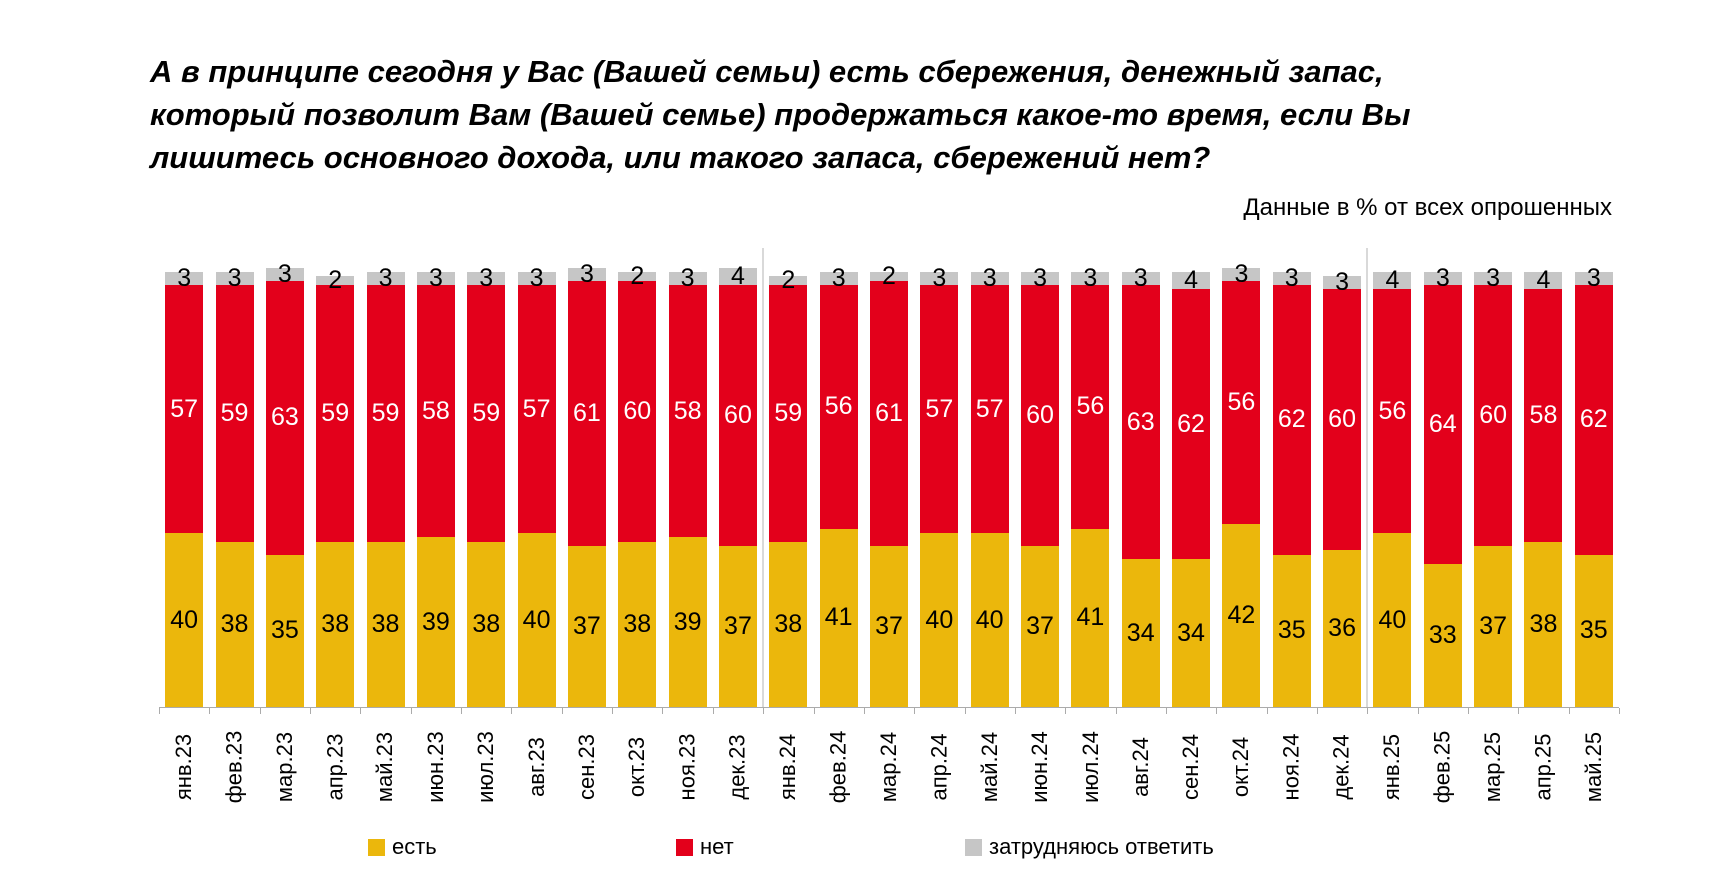  I want to click on bar-segment: 41, so click(838, 617).